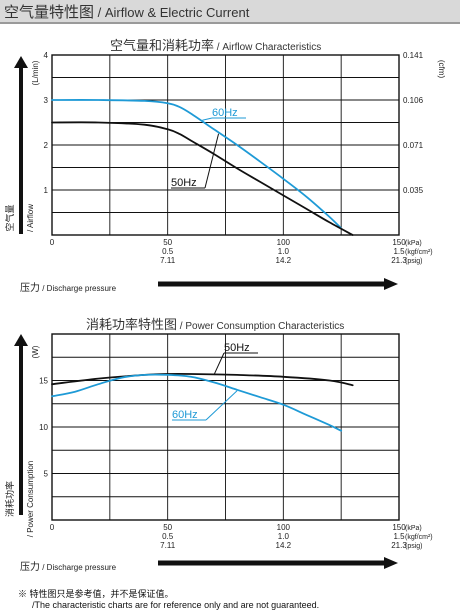 The height and width of the screenshot is (616, 460). What do you see at coordinates (284, 251) in the screenshot?
I see `chart1-xtick-kgf: 1.0` at bounding box center [284, 251].